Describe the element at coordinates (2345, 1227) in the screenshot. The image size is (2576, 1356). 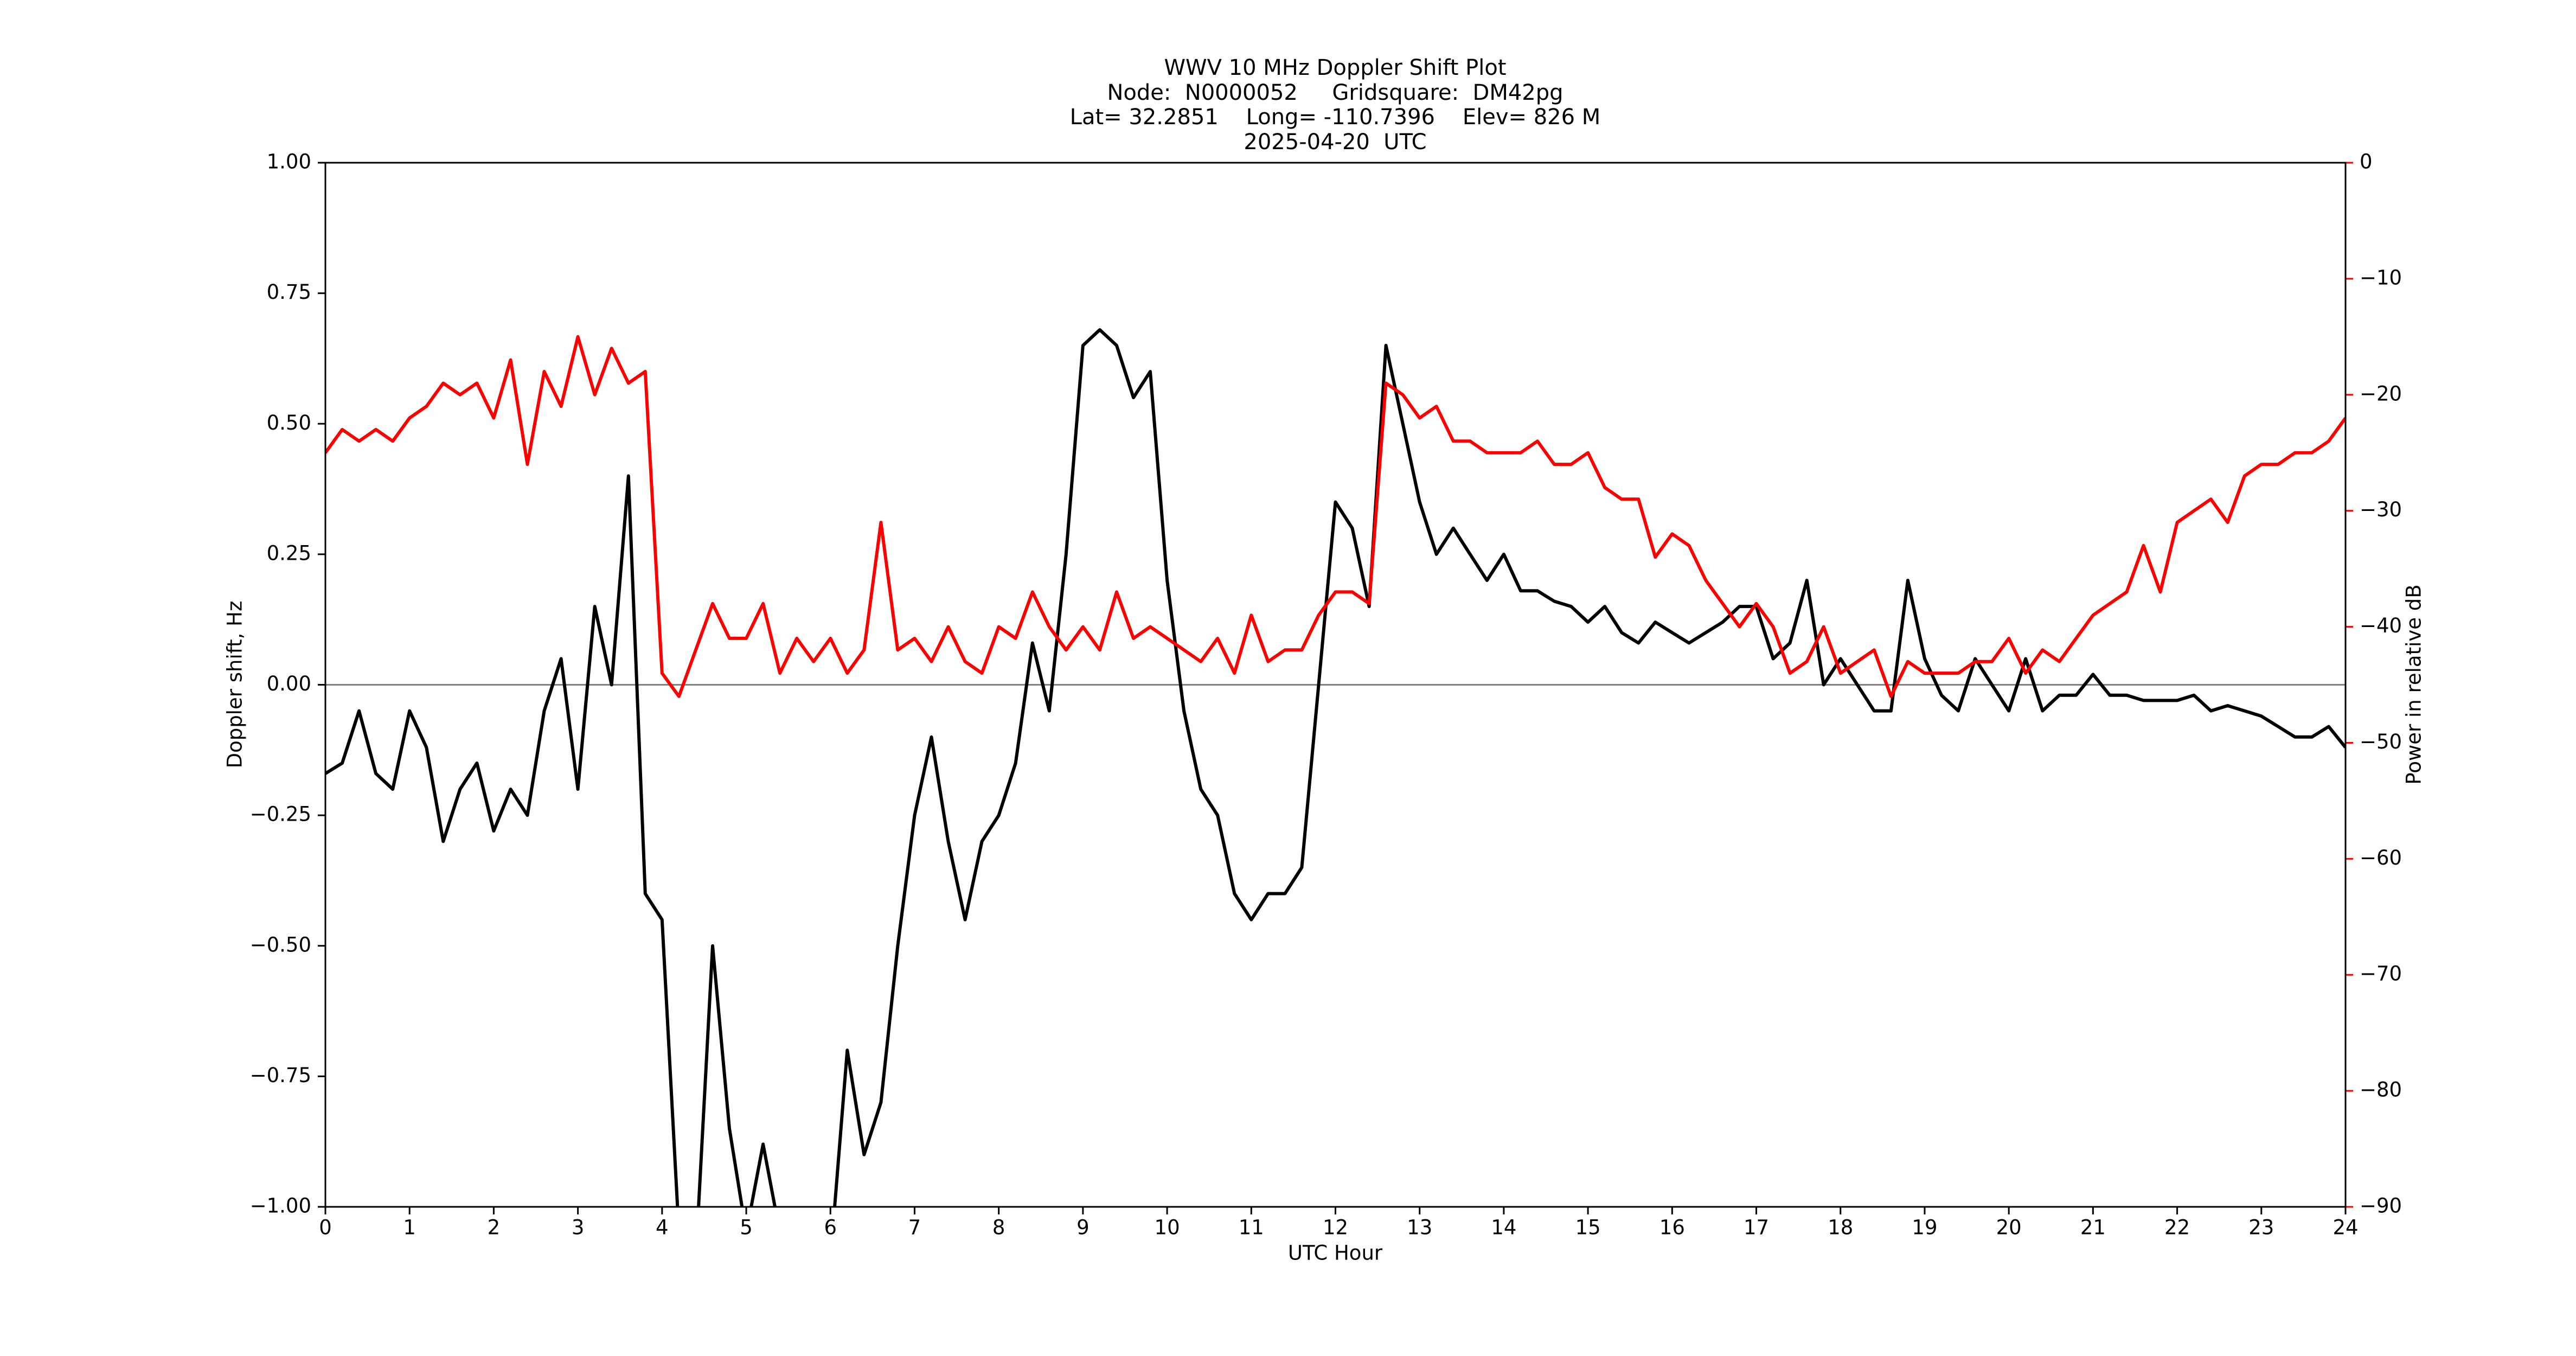
I see `x-tick-label: 24` at that location.